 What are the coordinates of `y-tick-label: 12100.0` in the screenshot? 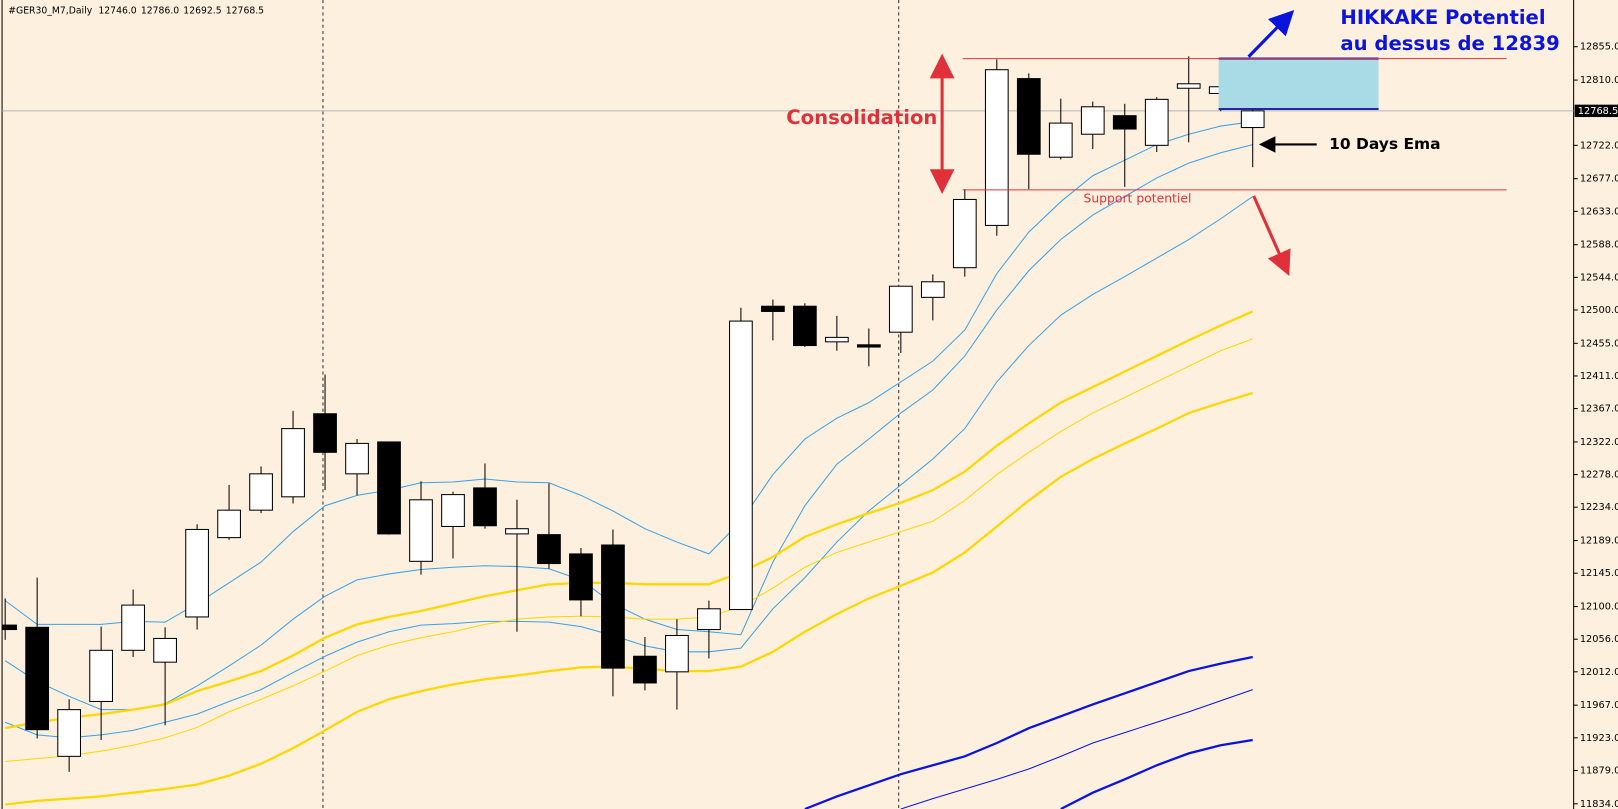 It's located at (1599, 607).